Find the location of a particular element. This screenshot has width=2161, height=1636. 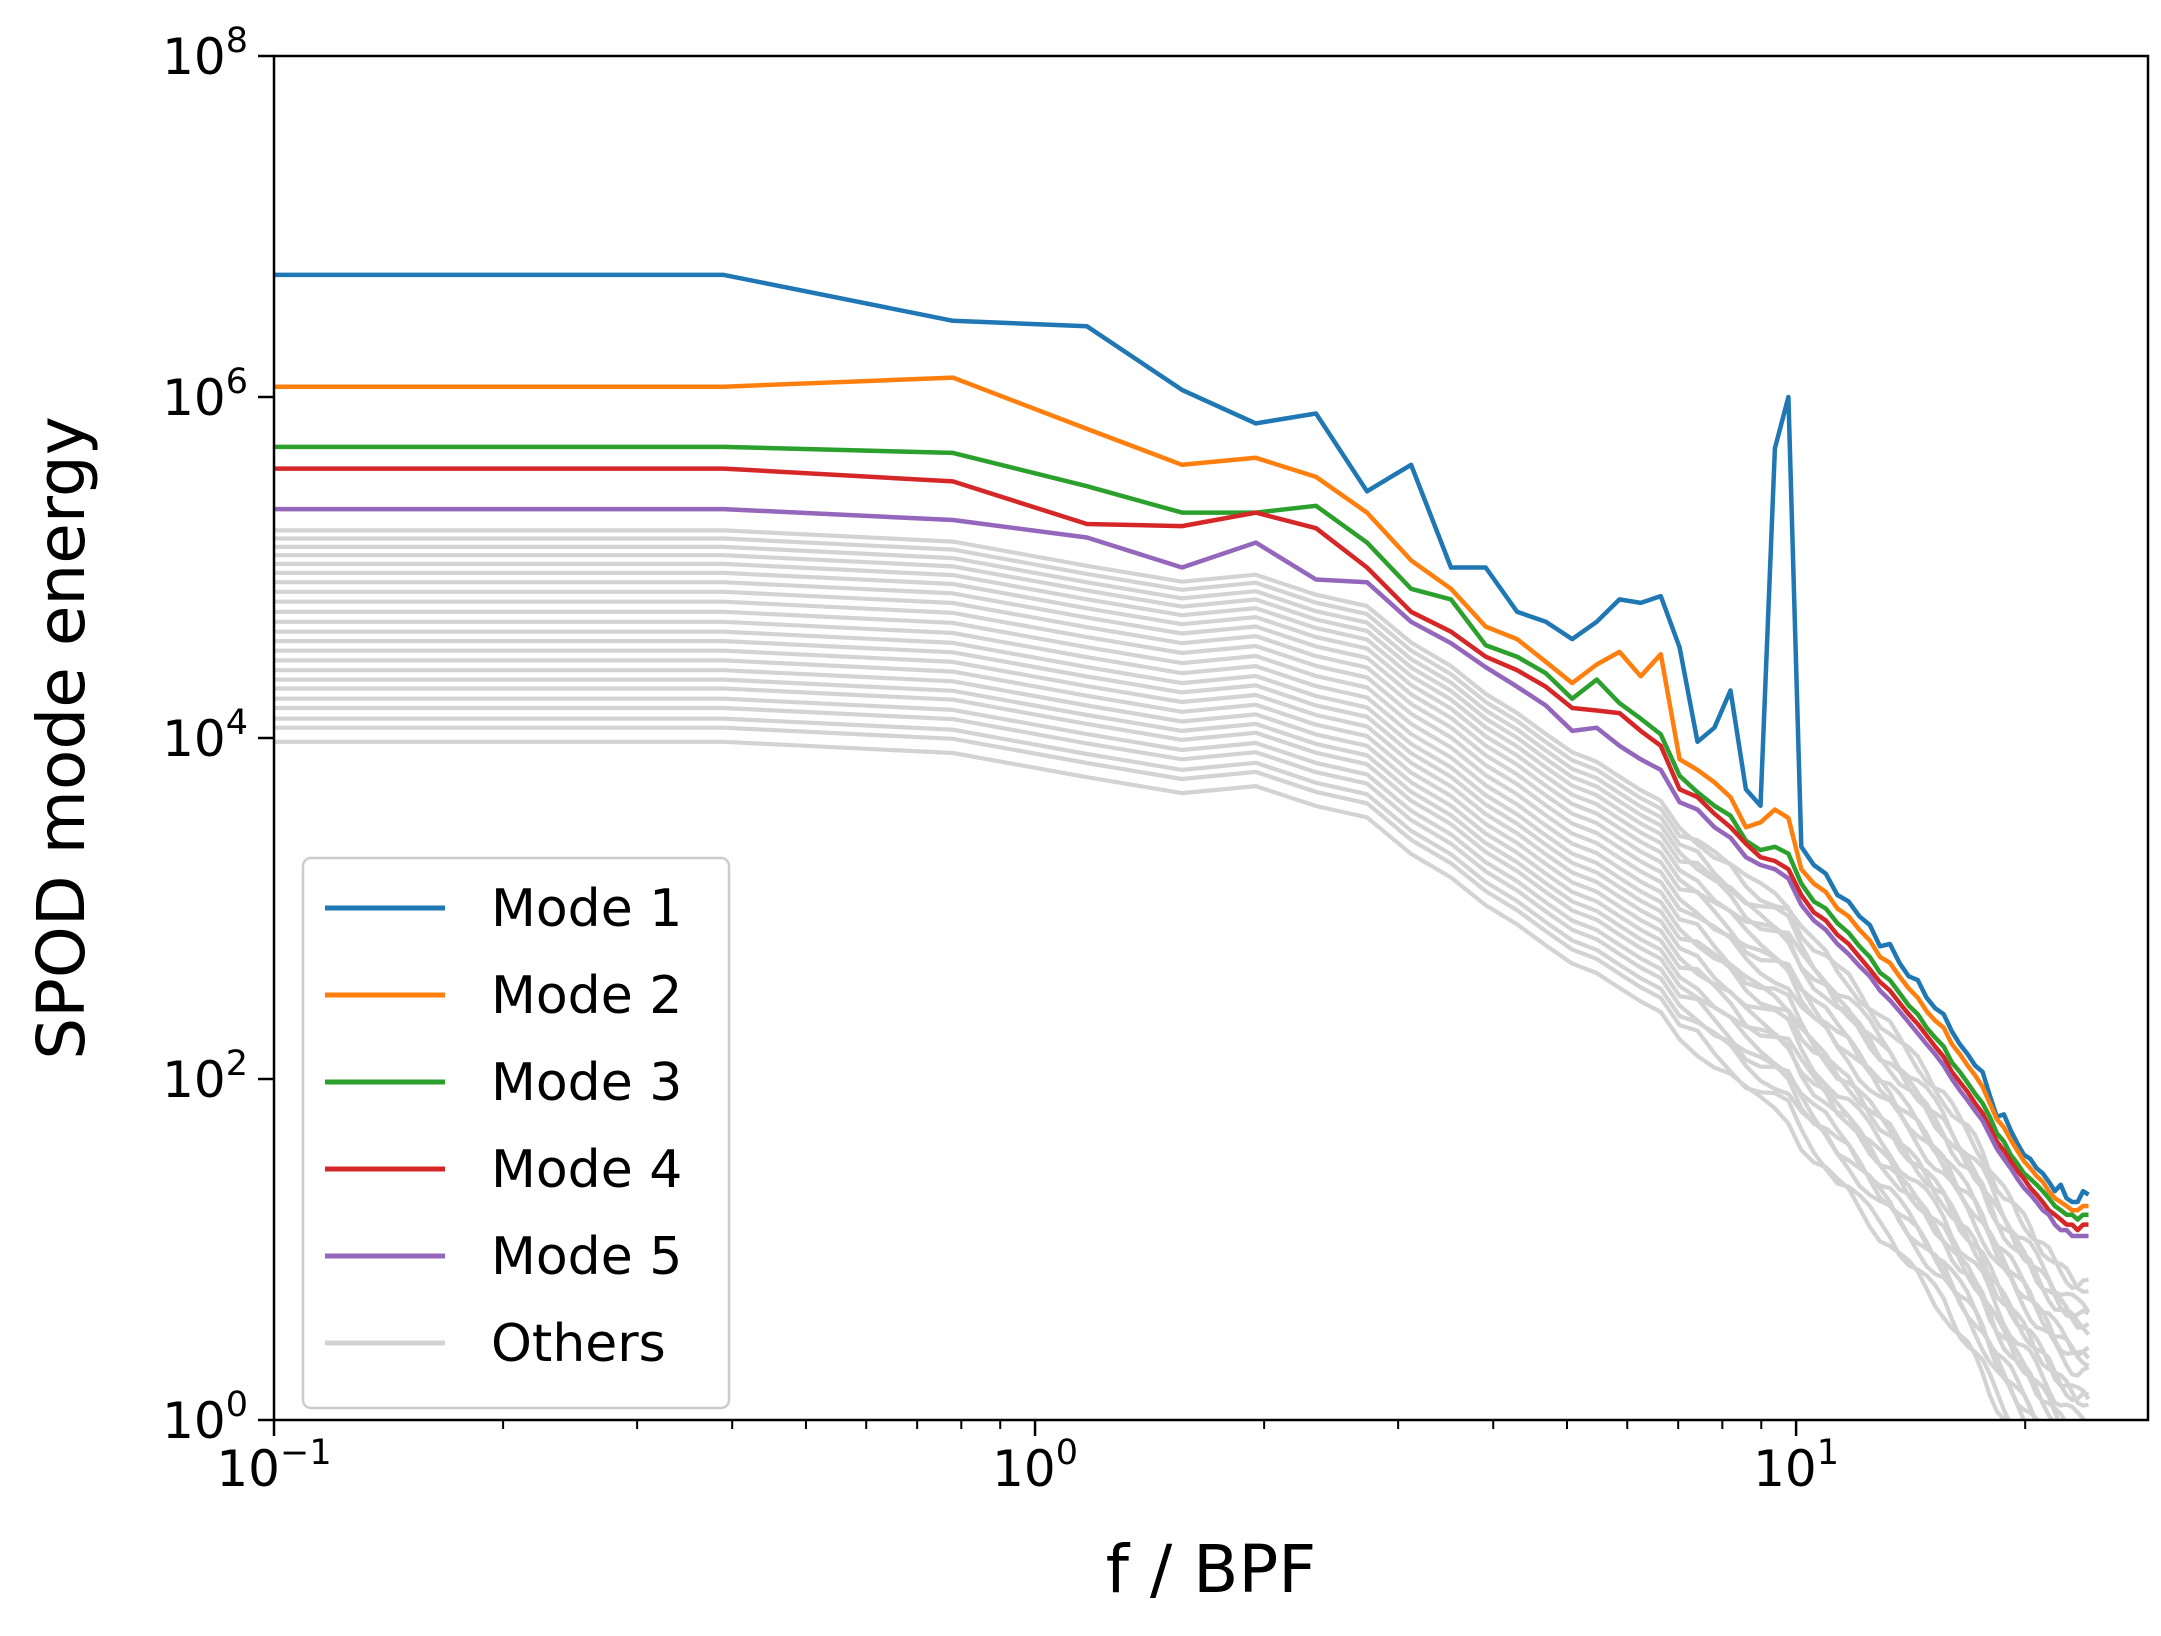

legend-label: Mode 1 is located at coordinates (586, 909).